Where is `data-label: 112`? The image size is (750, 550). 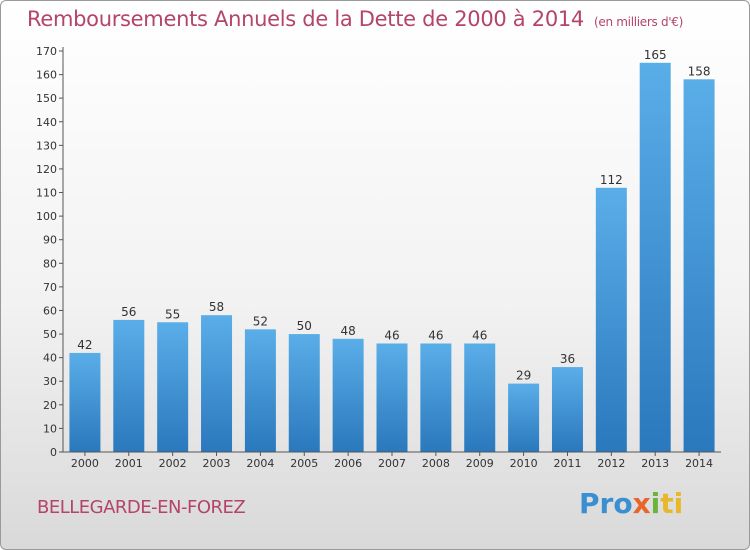 data-label: 112 is located at coordinates (611, 180).